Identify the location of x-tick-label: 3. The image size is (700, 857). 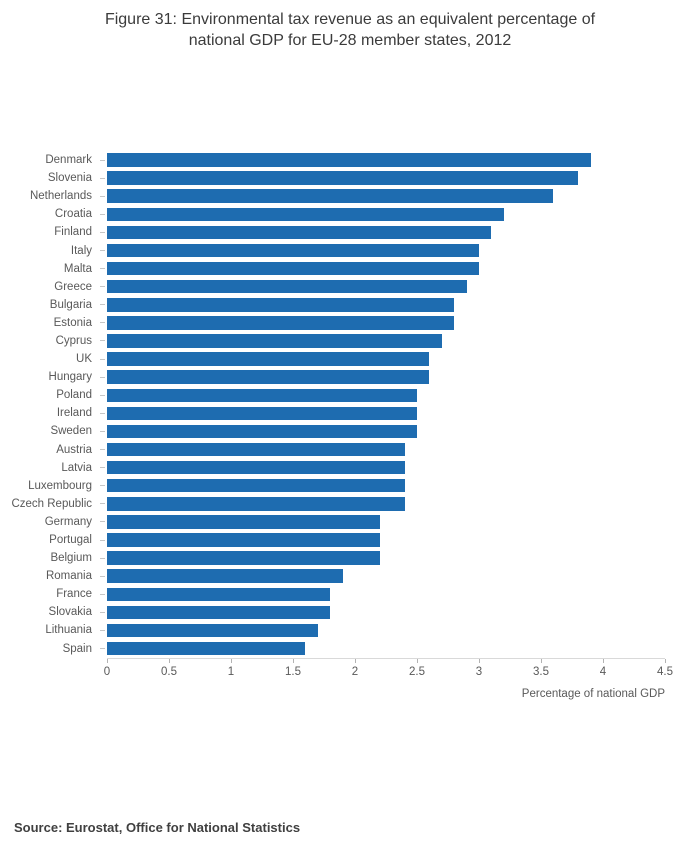
(479, 671).